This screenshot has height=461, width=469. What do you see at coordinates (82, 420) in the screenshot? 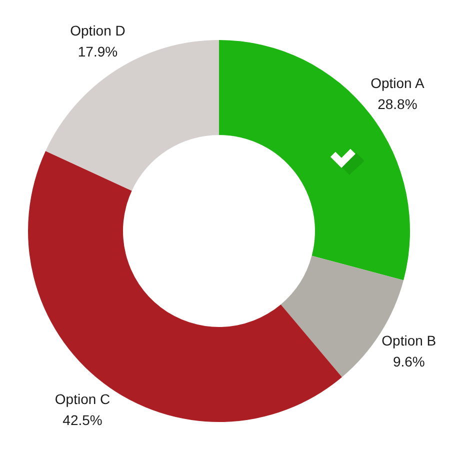
I see `data-label: 42.5%` at bounding box center [82, 420].